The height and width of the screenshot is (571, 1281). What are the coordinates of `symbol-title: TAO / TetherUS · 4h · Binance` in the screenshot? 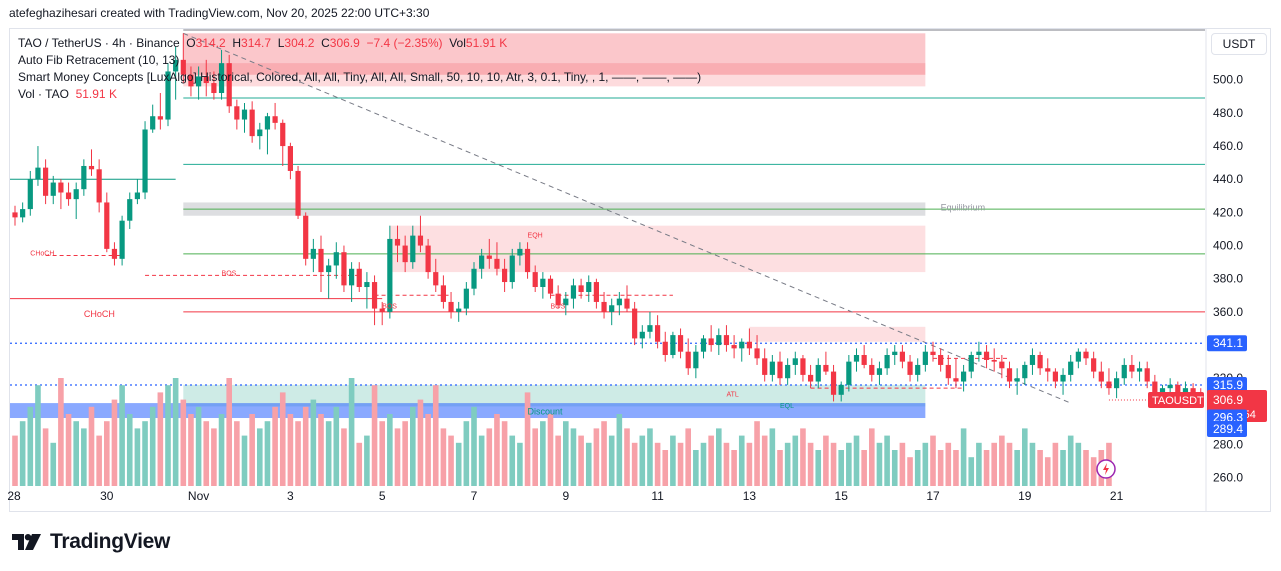 It's located at (99, 43).